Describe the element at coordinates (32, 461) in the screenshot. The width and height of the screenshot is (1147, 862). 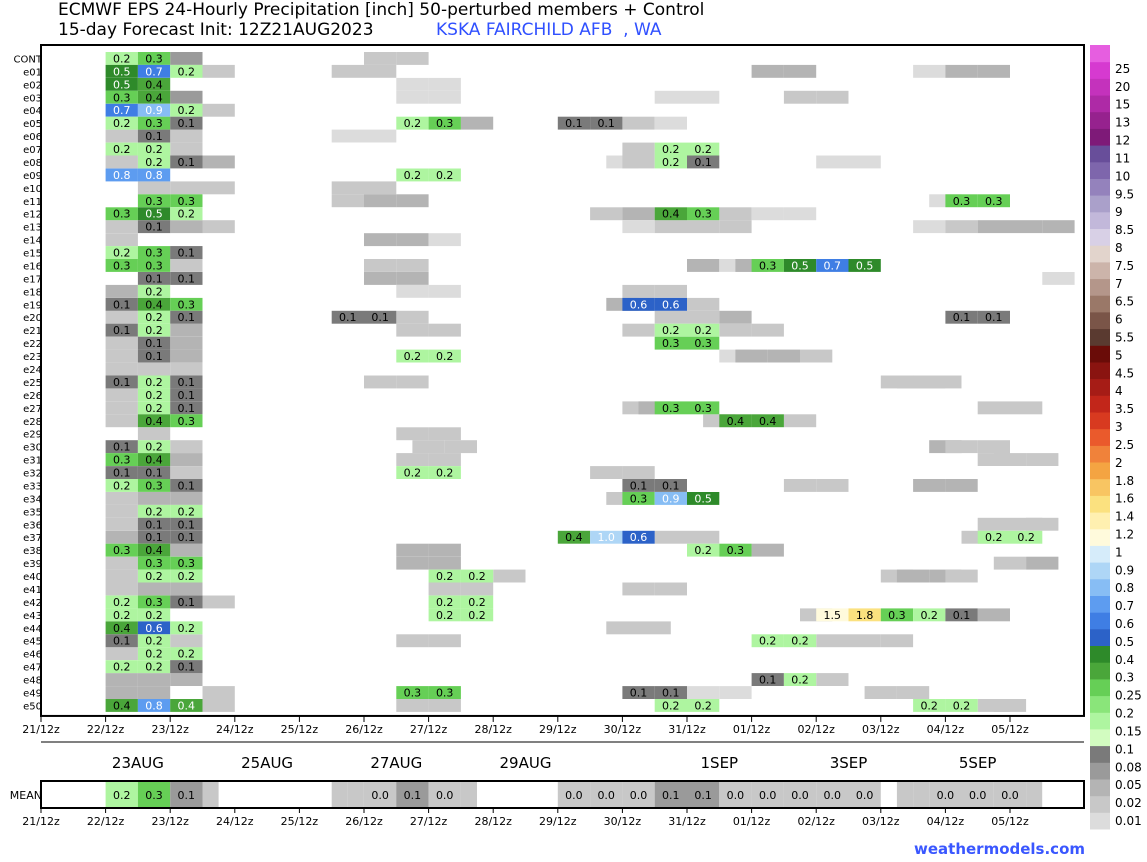
I see `member-label: e31` at that location.